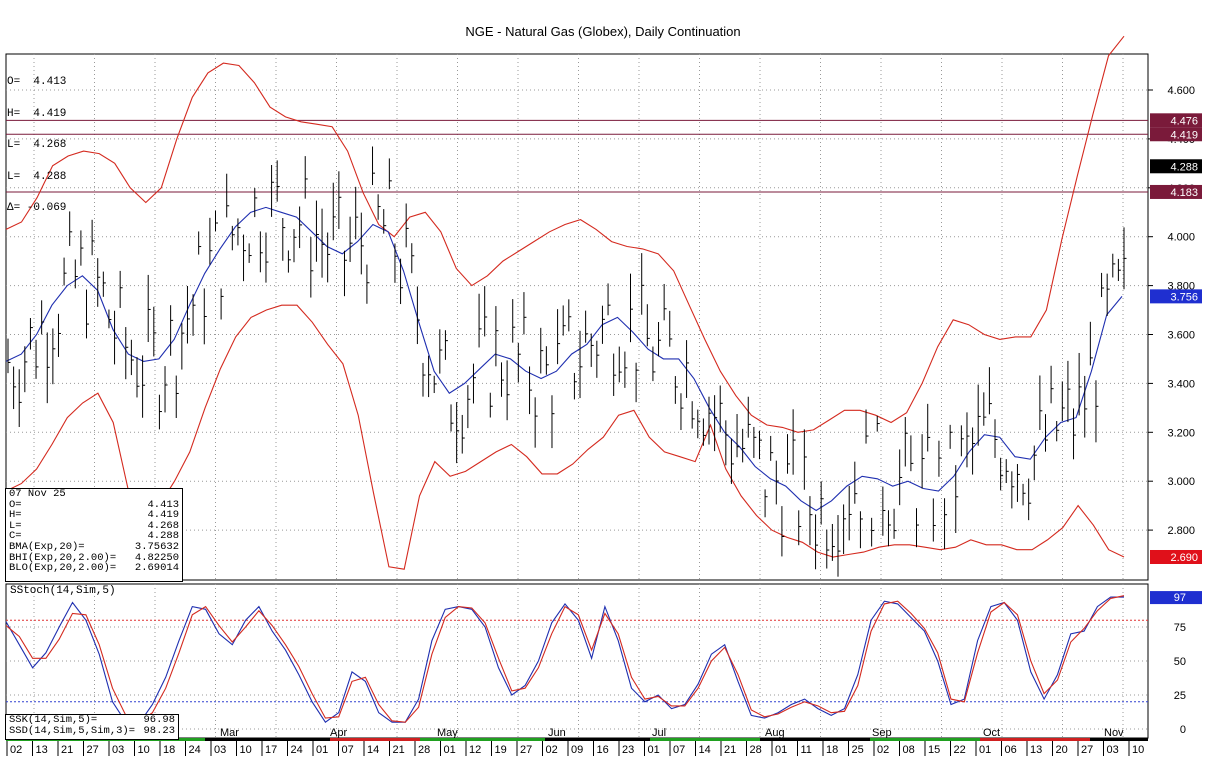  Describe the element at coordinates (934, 750) in the screenshot. I see `x-day-label: 15` at that location.